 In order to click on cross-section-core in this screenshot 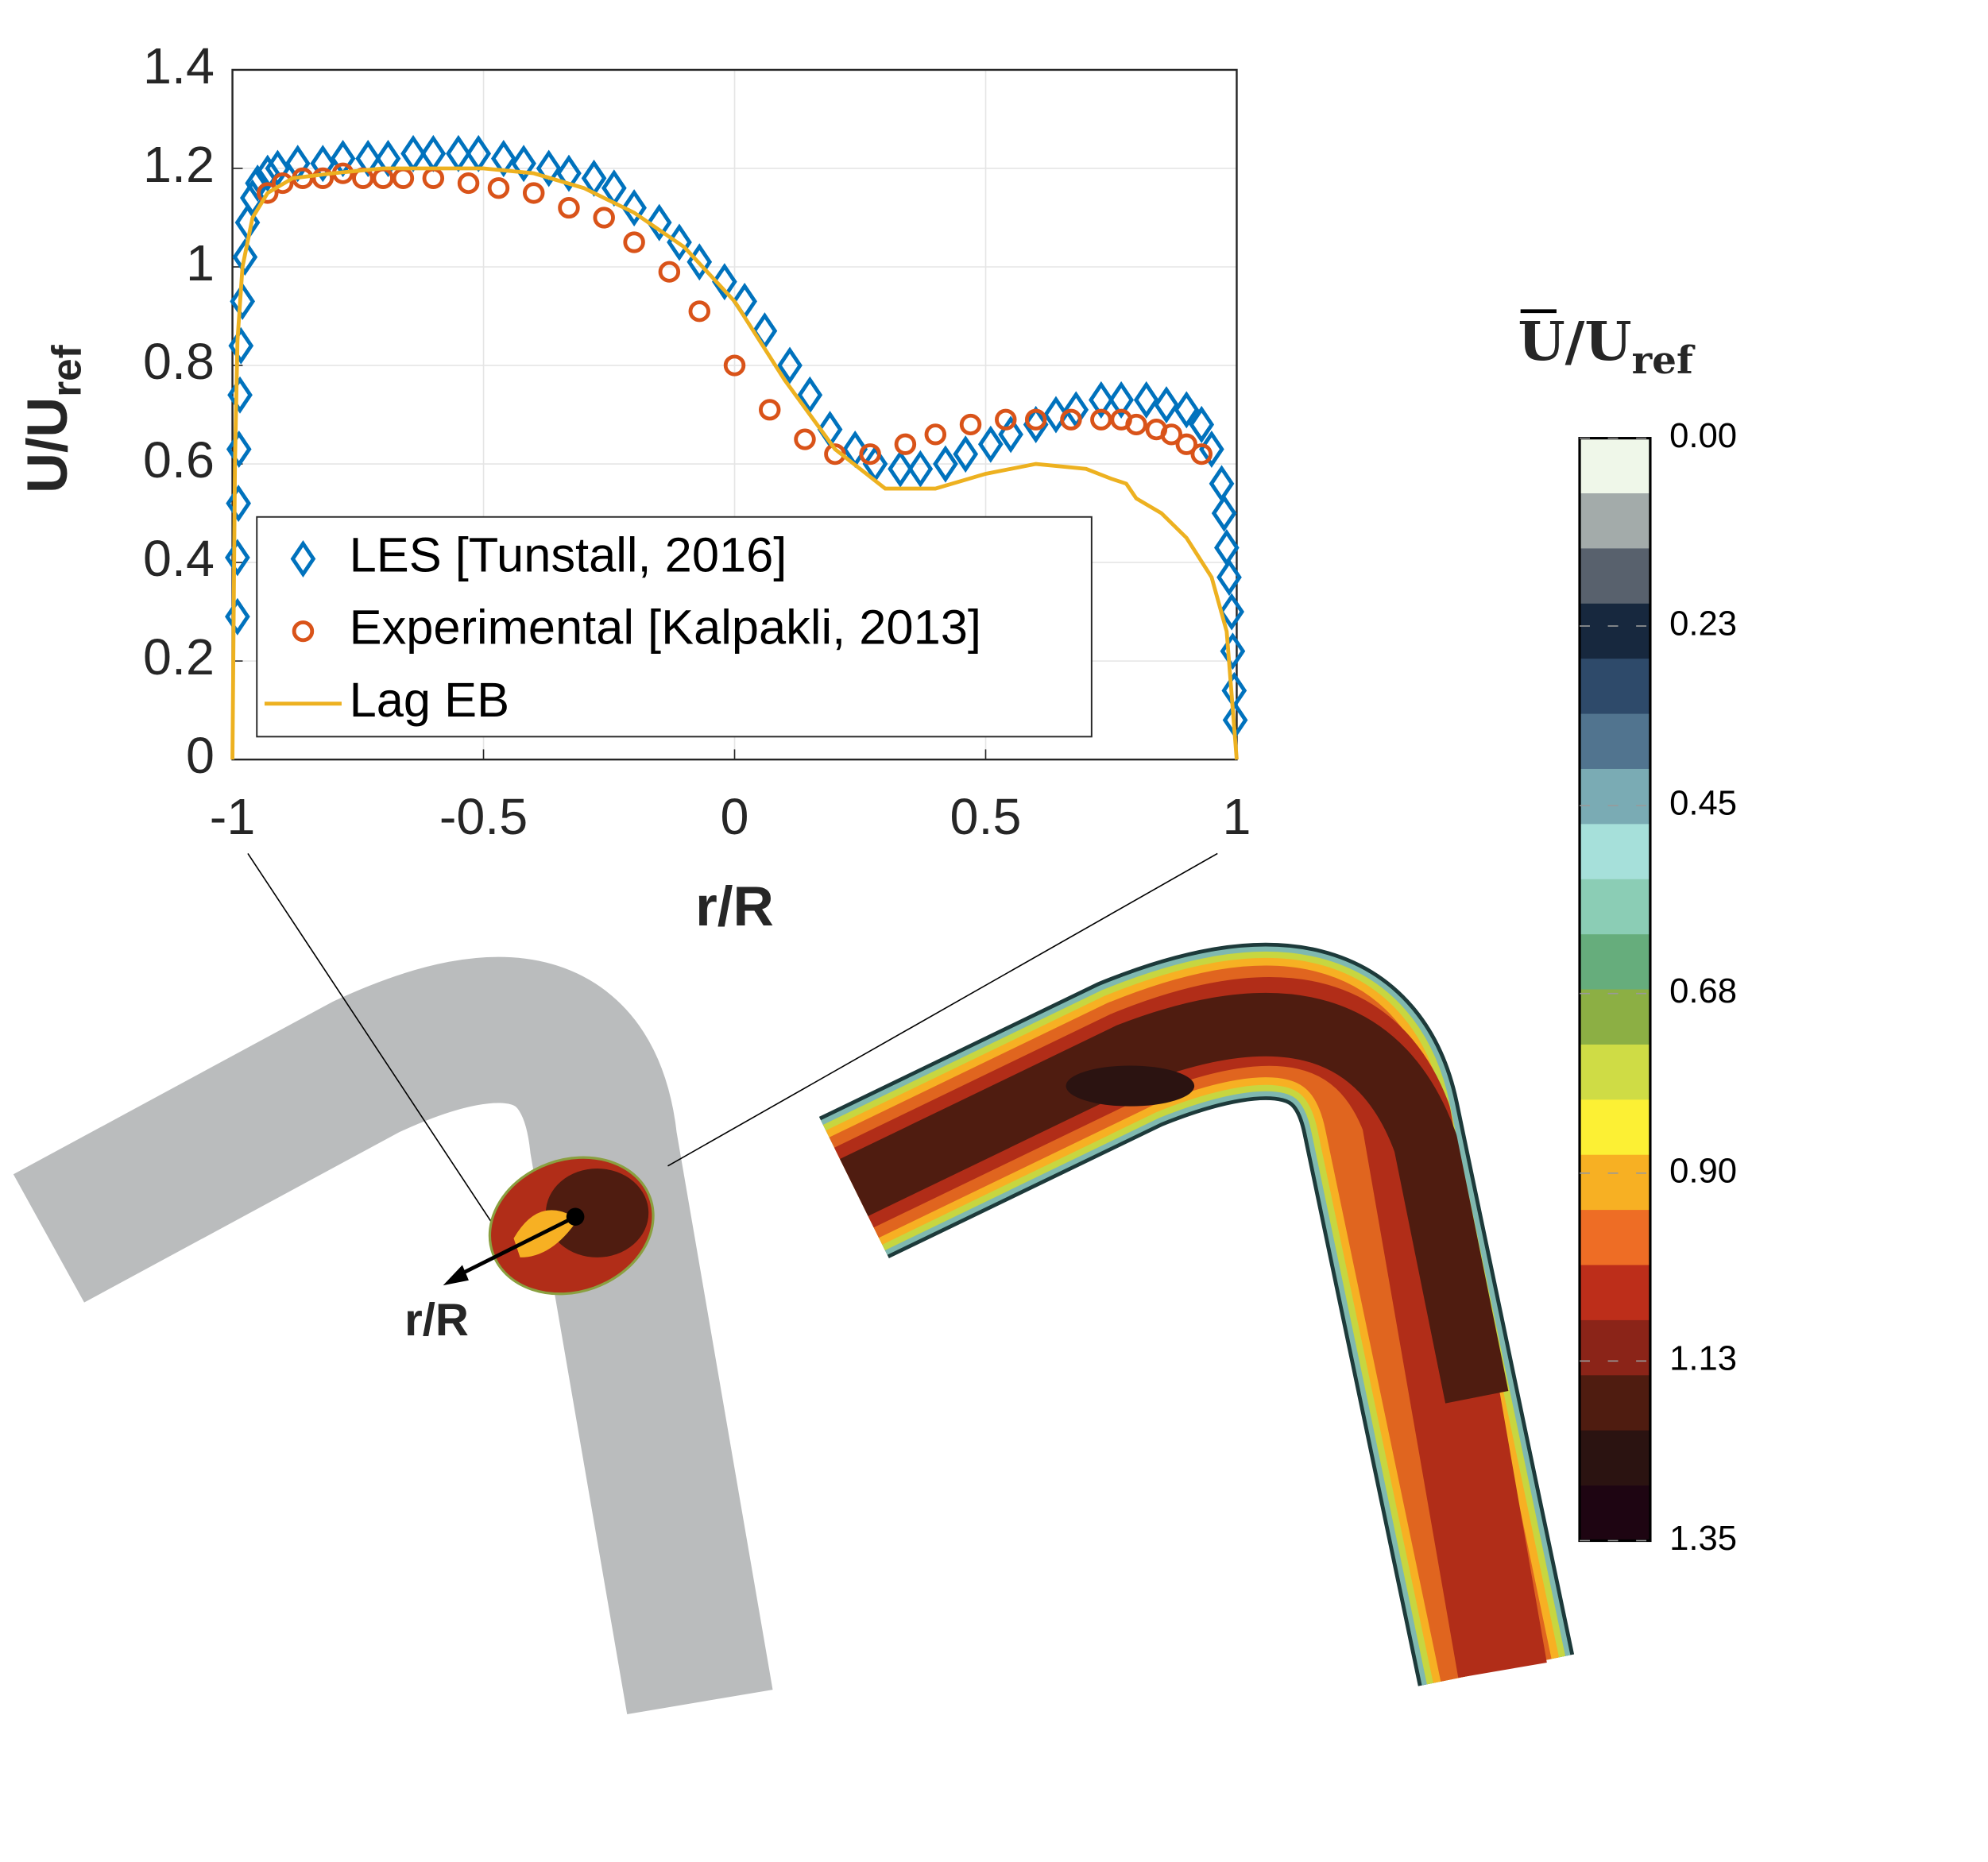, I will do `click(597, 1212)`.